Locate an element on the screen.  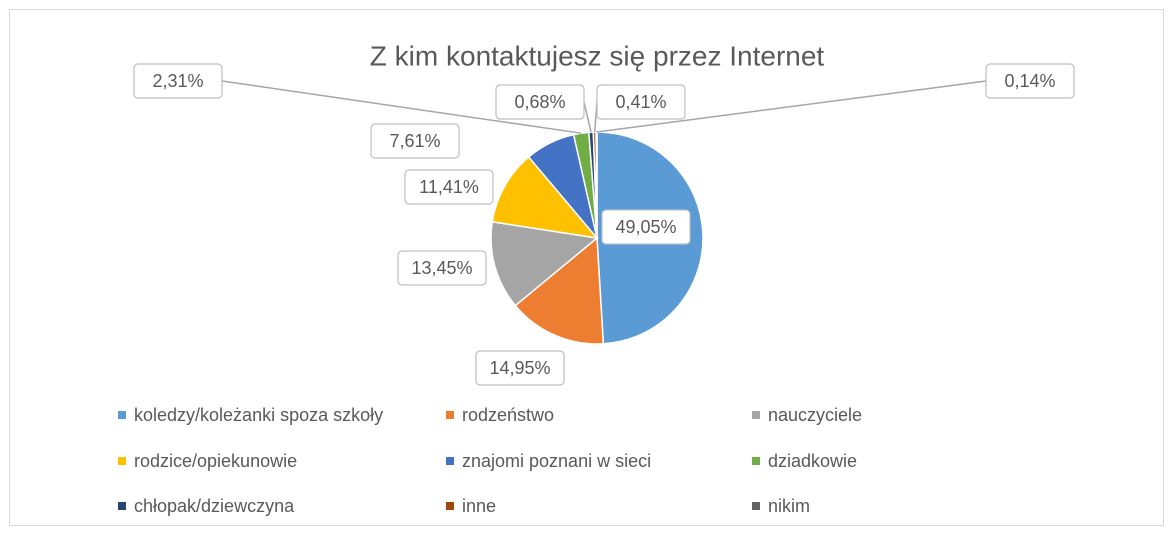
data-label: 2,31% is located at coordinates (177, 81).